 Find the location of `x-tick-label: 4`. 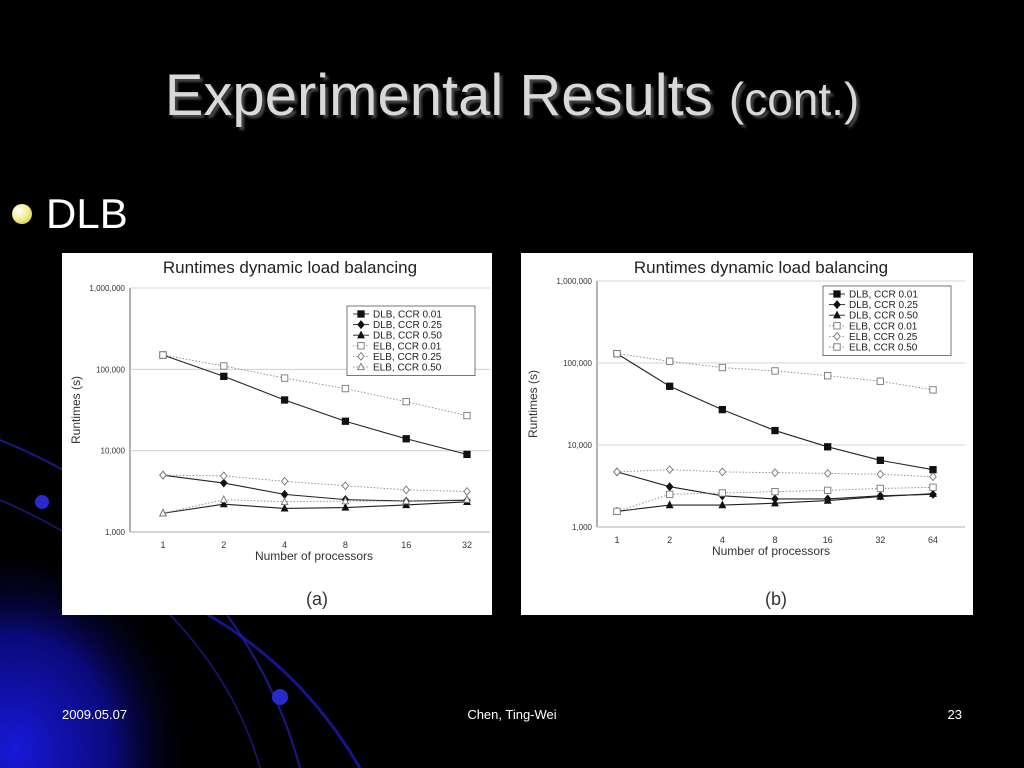

x-tick-label: 4 is located at coordinates (284, 545).